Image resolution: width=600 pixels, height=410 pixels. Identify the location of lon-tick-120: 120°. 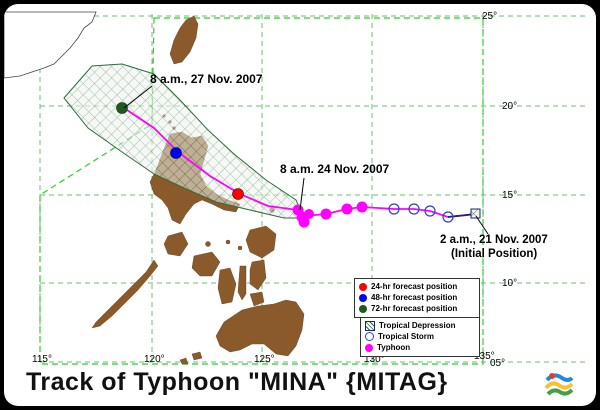
(154, 359).